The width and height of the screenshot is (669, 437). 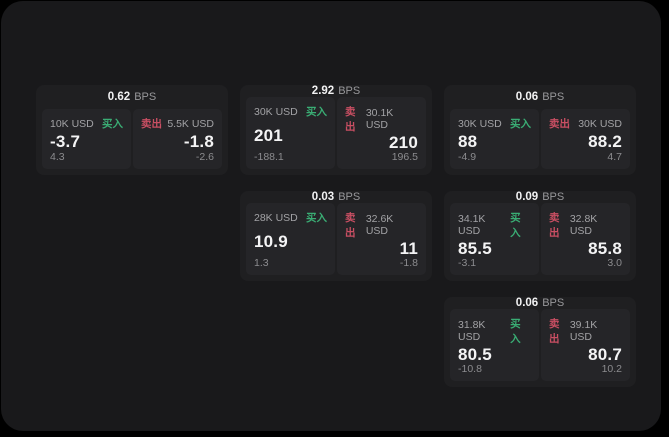 I want to click on sell-panel: 卖出 32.6K USD 11 -1.8, so click(x=381, y=239).